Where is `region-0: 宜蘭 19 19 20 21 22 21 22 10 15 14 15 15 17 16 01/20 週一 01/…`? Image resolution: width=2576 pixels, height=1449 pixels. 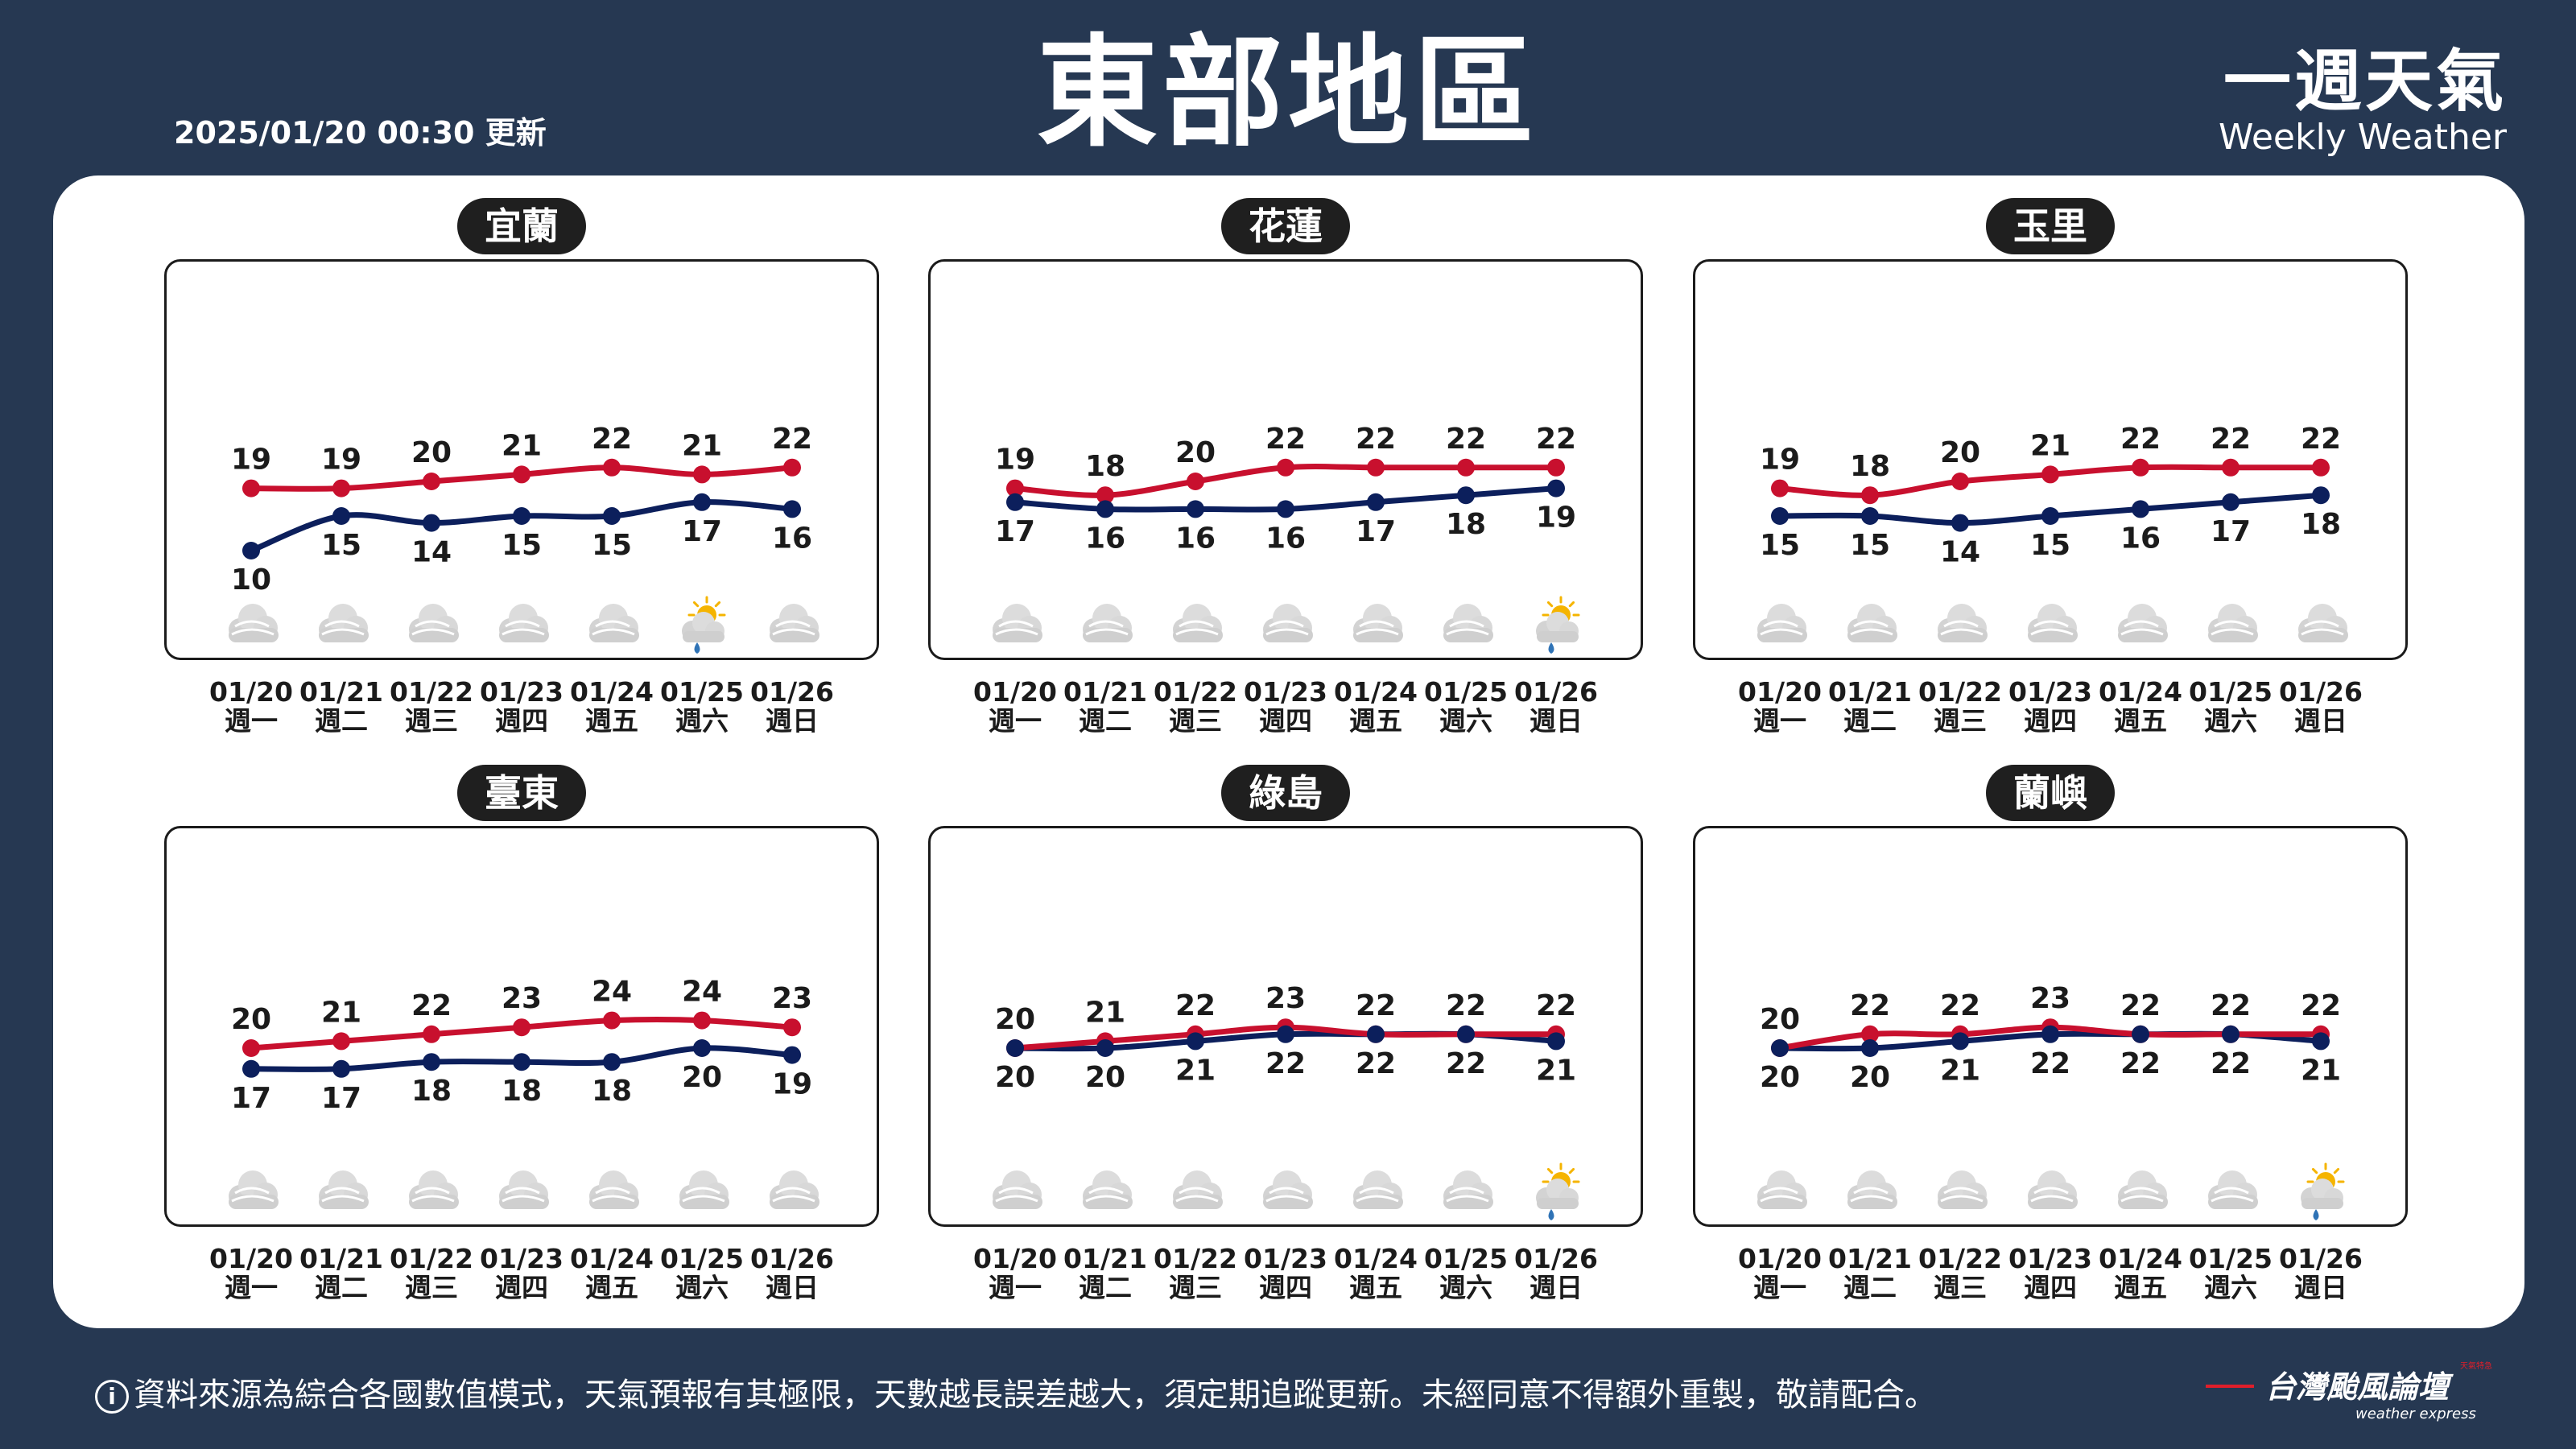 region-0: 宜蘭 19 19 20 21 22 21 22 10 15 14 15 15 17 16 01/20 週一 01/… is located at coordinates (521, 467).